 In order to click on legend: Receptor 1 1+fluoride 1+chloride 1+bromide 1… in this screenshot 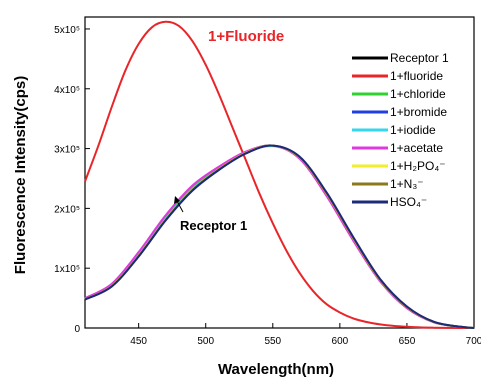, I will do `click(400, 130)`.